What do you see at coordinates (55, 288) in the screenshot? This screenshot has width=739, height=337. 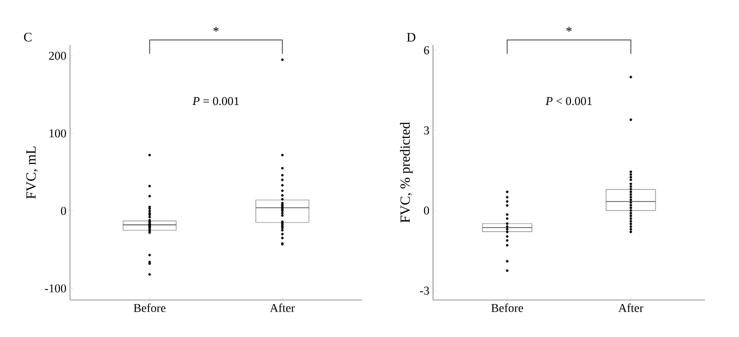 I see `y-tick-label: -100` at bounding box center [55, 288].